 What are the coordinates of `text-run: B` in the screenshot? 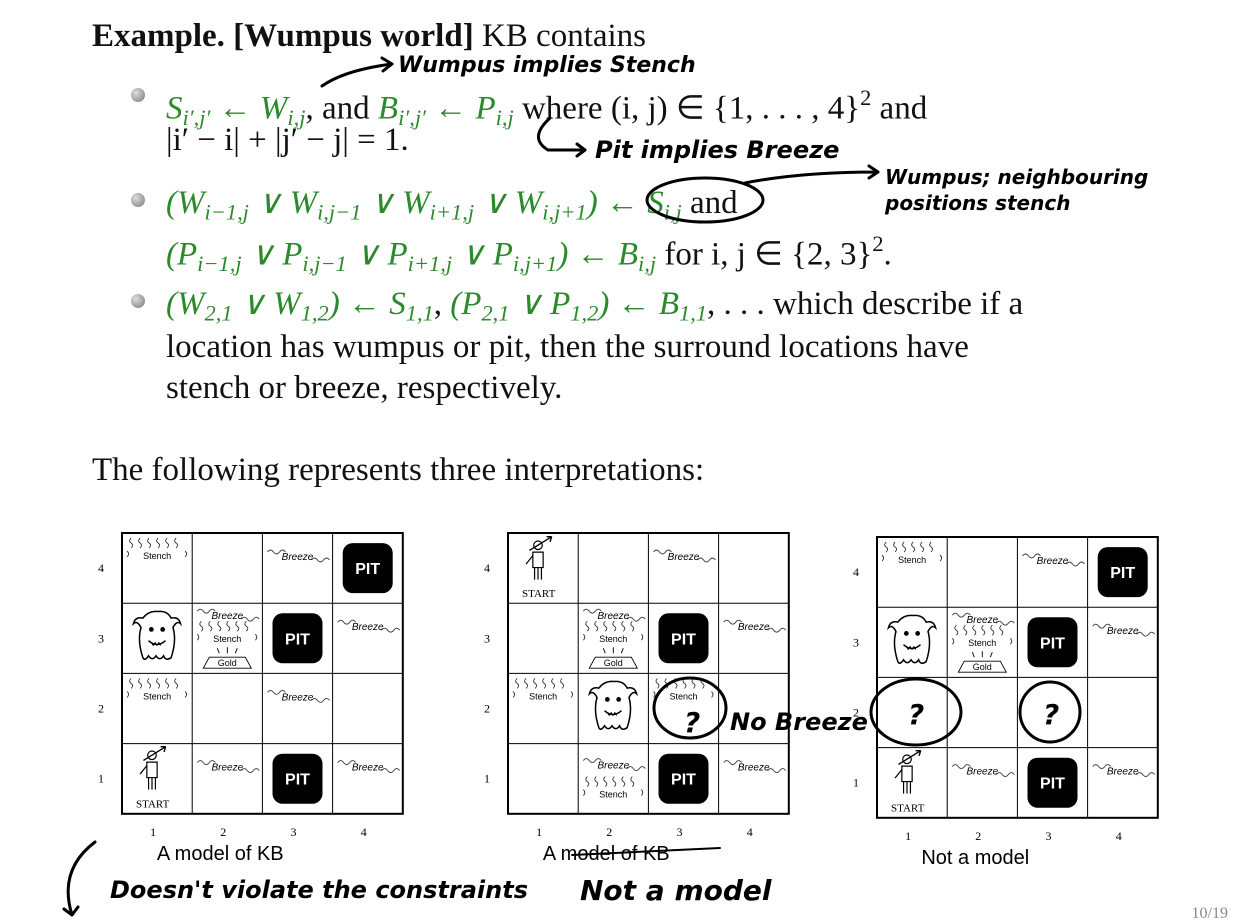 It's located at (388, 108).